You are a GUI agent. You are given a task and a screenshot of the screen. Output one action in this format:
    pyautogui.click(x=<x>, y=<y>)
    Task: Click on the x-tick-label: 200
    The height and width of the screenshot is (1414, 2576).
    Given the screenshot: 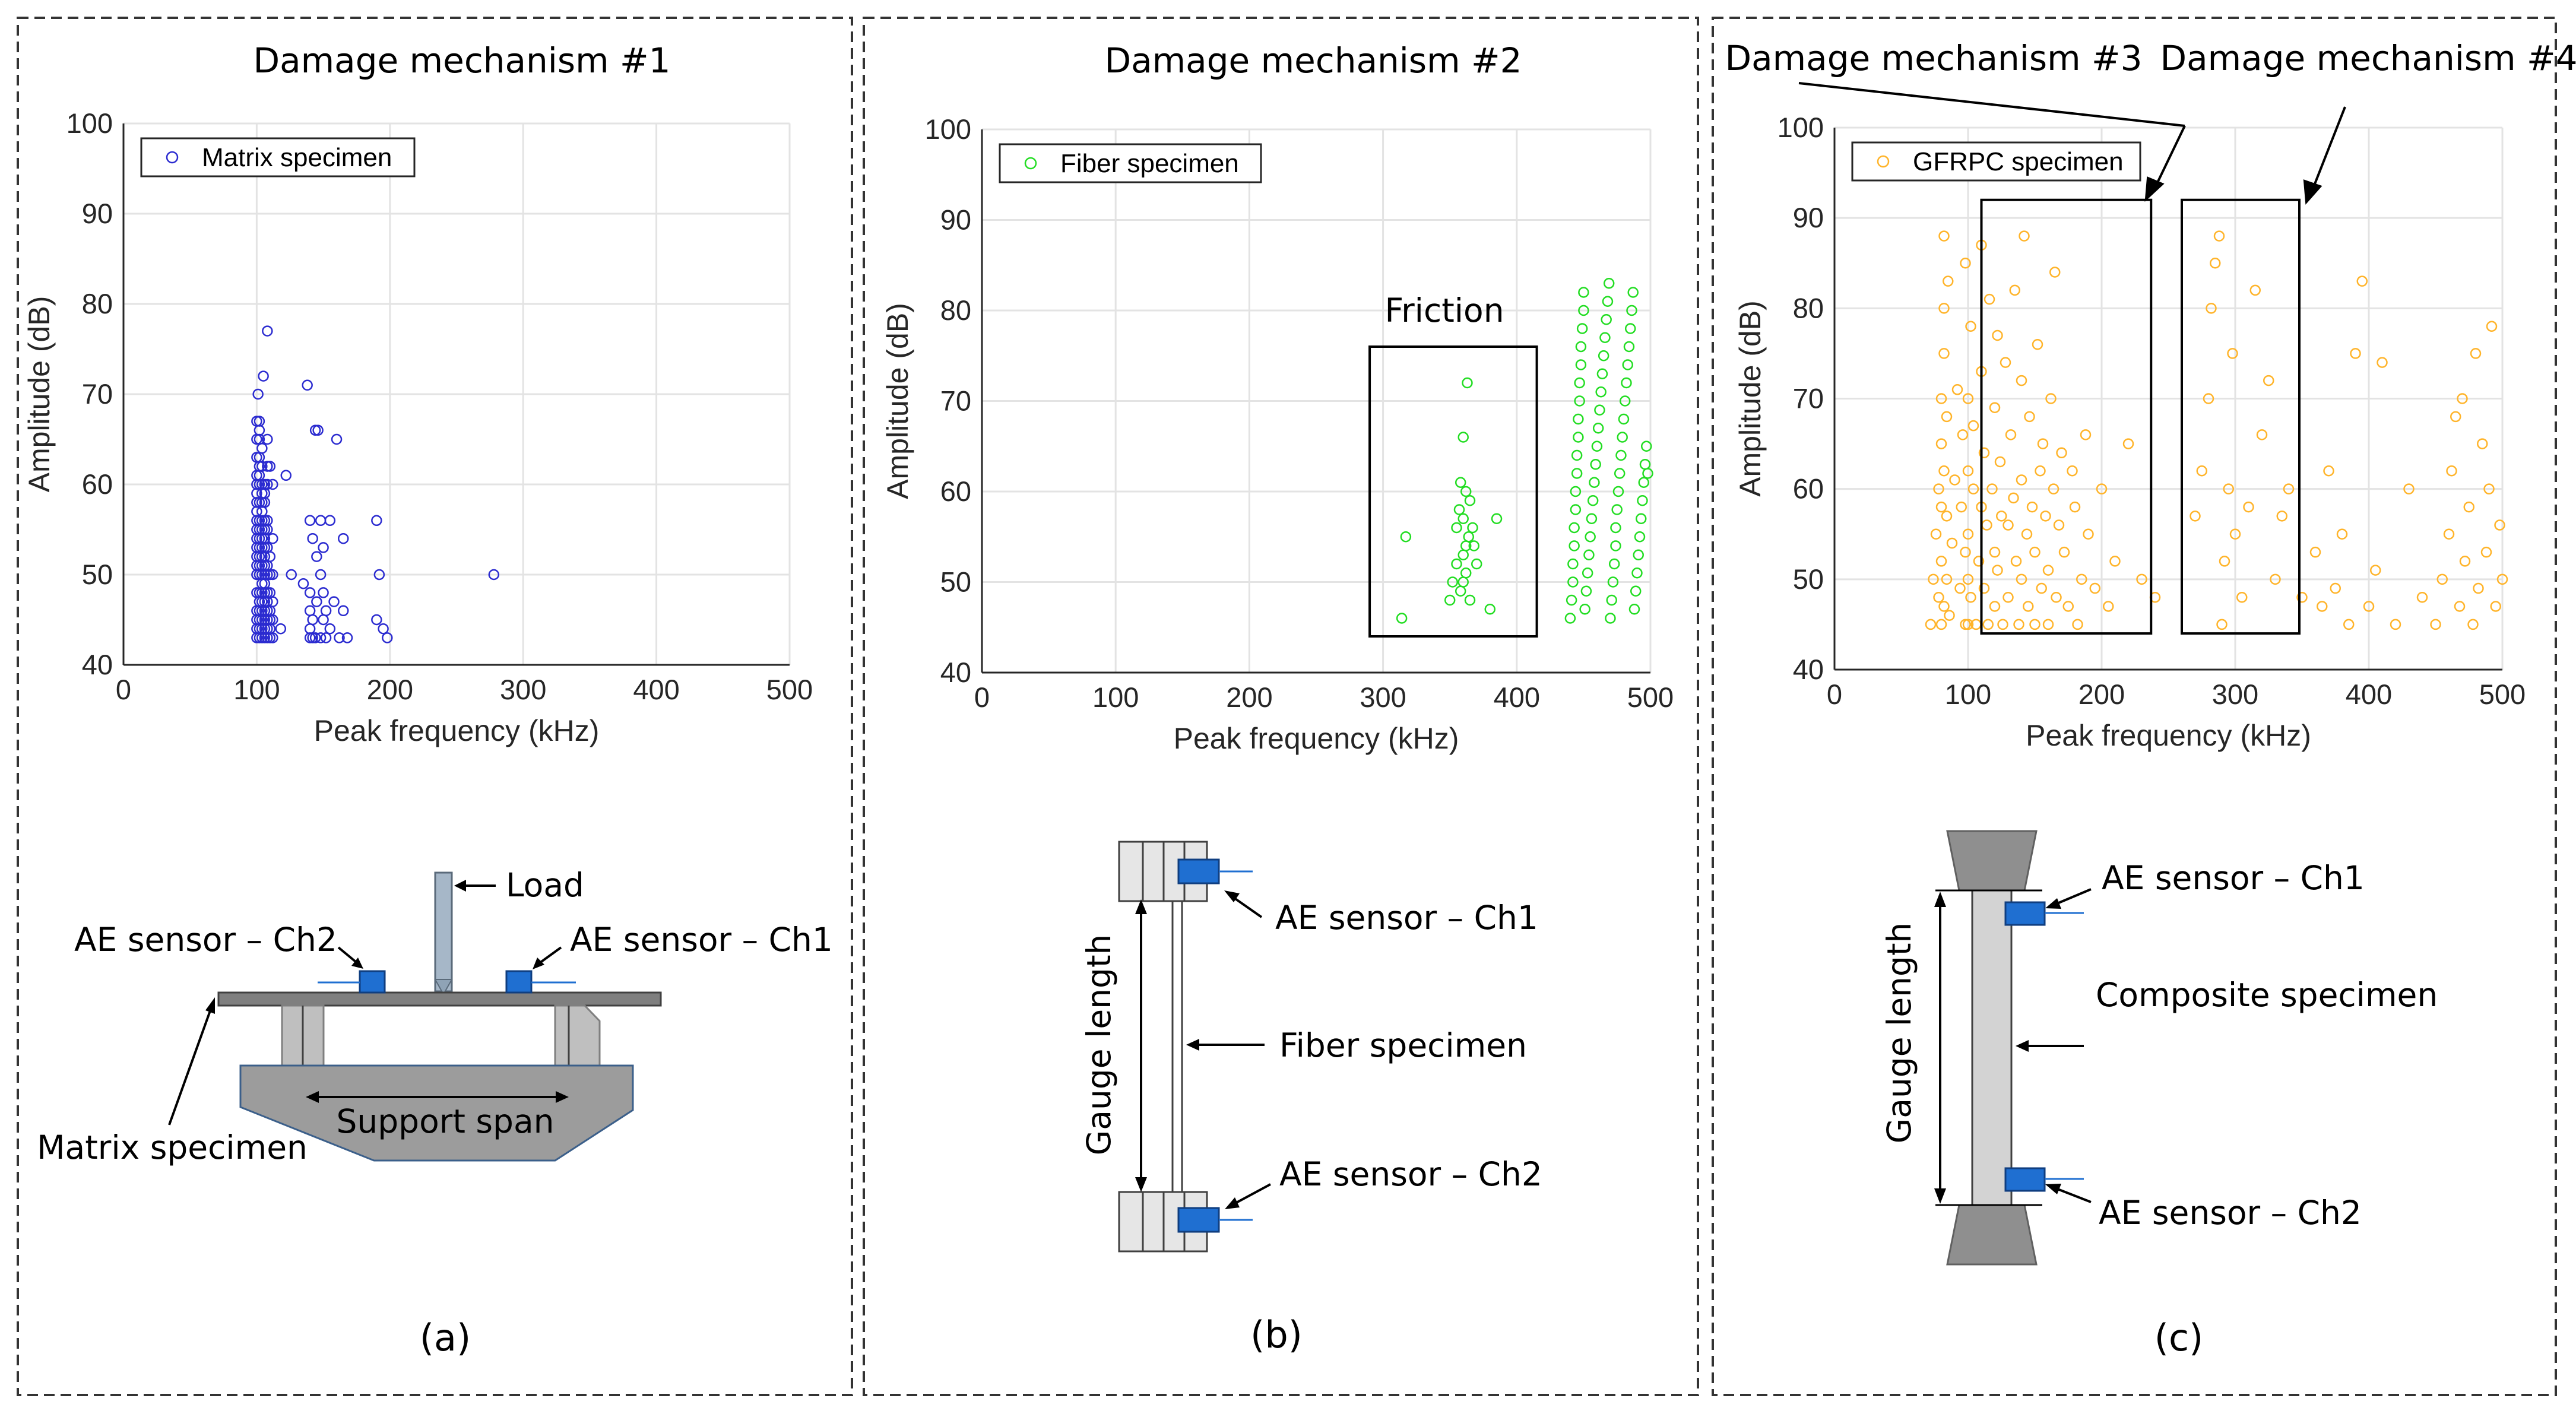 What is the action you would take?
    pyautogui.click(x=2101, y=694)
    